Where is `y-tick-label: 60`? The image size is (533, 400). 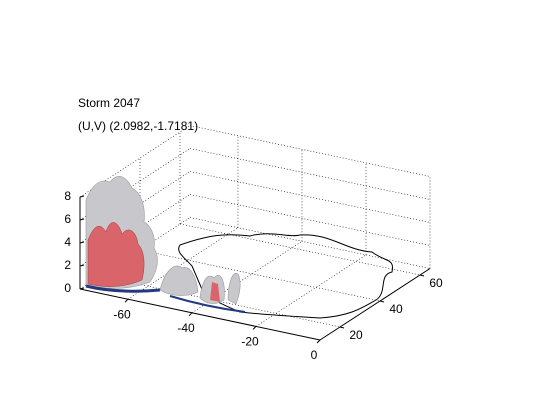
y-tick-label: 60 is located at coordinates (436, 283).